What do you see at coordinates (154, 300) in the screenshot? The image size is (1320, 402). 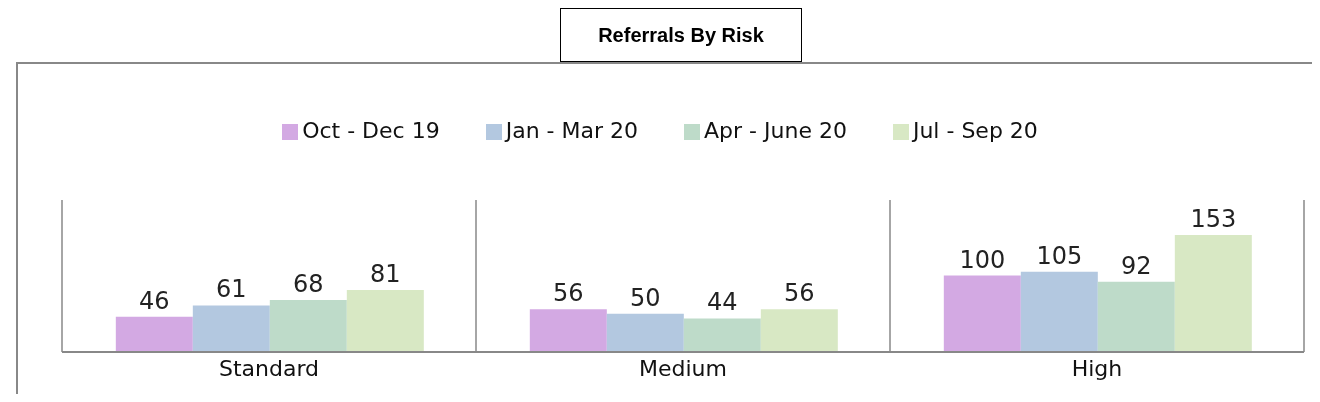 I see `data-label: 46` at bounding box center [154, 300].